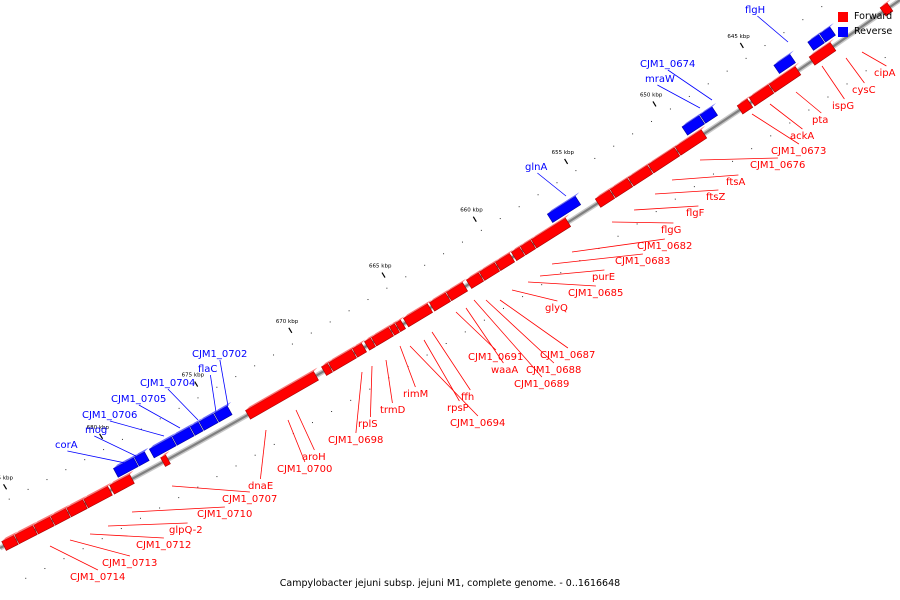 The image size is (900, 600). Describe the element at coordinates (98, 428) in the screenshot. I see `kbp-label: 680 kbp` at that location.